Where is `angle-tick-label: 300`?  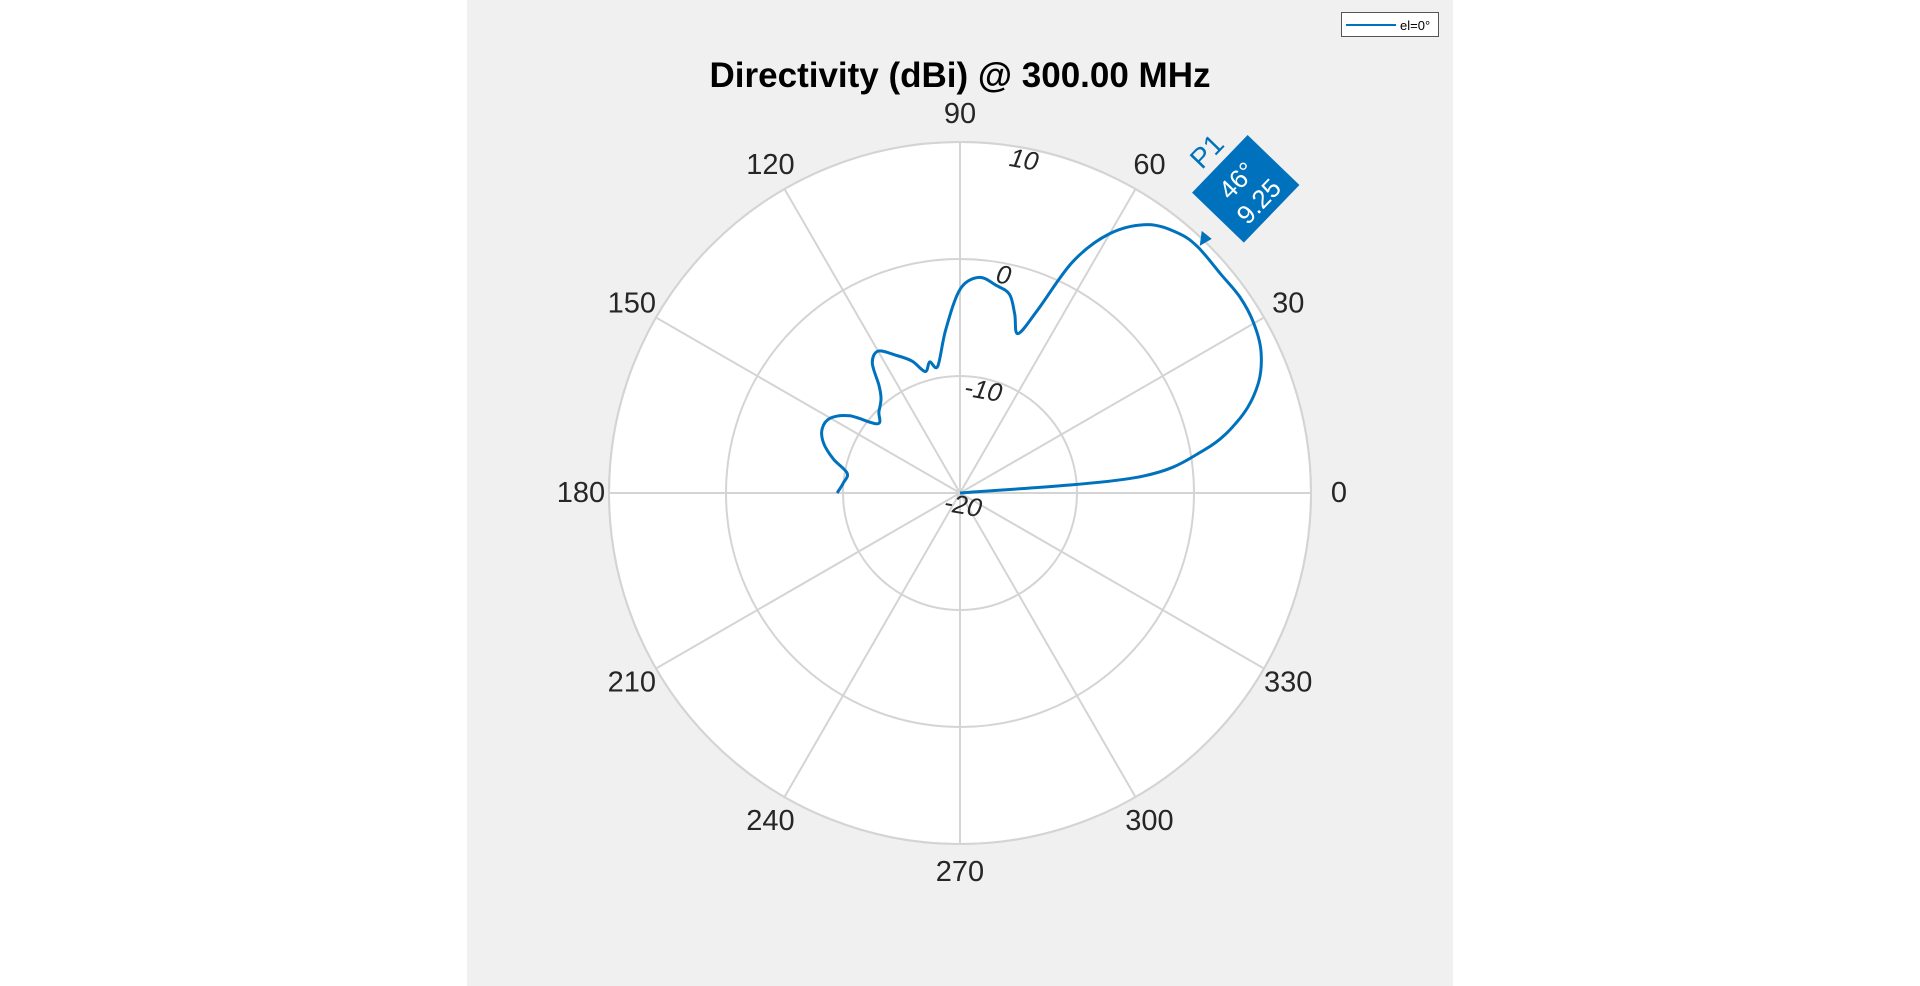 angle-tick-label: 300 is located at coordinates (1149, 821).